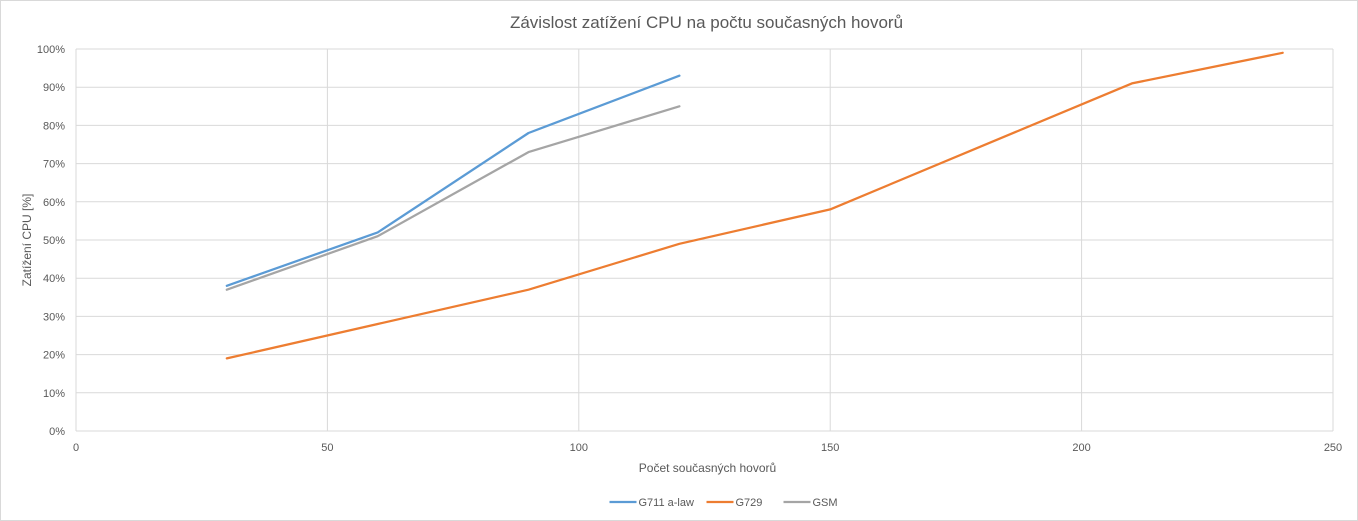  I want to click on x-tick-label: 150, so click(830, 448).